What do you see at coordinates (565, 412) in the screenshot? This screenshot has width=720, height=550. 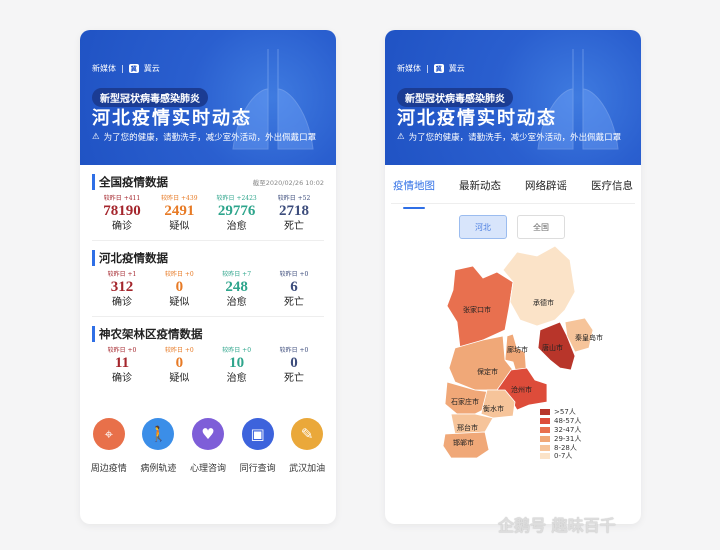 I see `legend-label: >57人` at bounding box center [565, 412].